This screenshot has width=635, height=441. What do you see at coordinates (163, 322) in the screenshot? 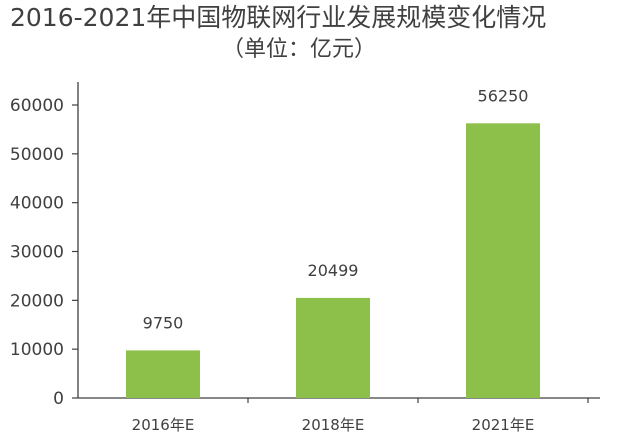
I see `data-label: 9750` at bounding box center [163, 322].